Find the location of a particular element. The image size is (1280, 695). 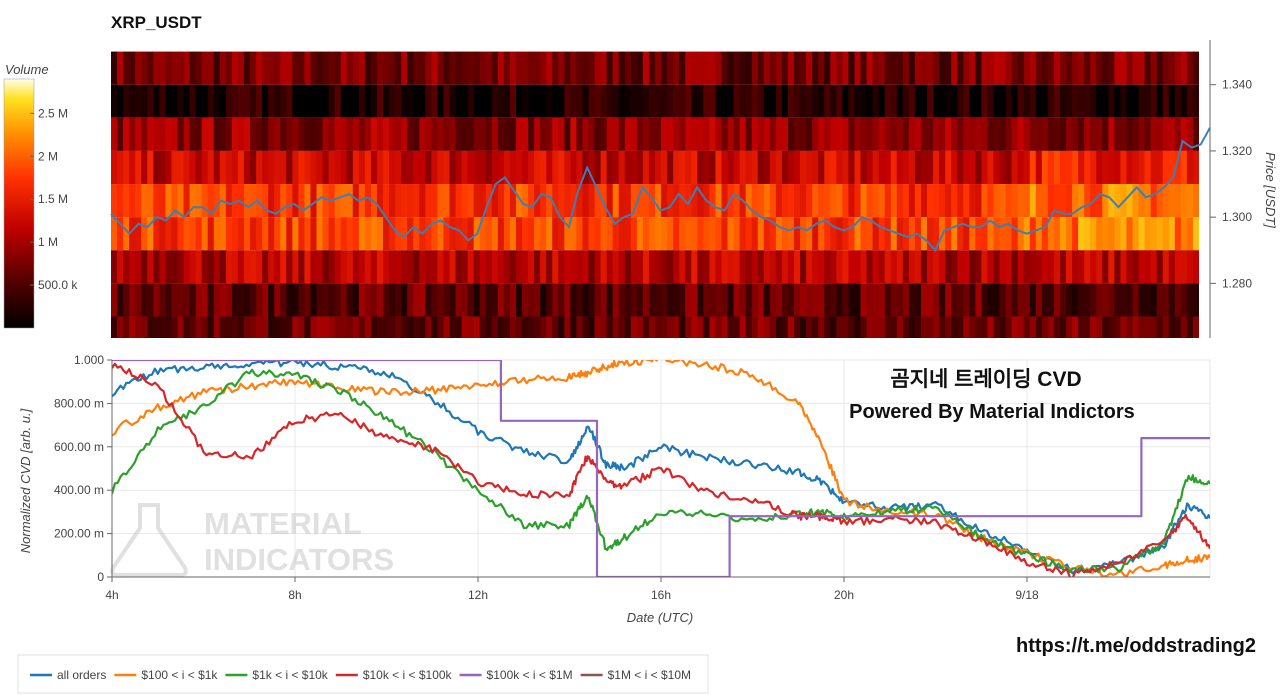

x-tick-label: 12h is located at coordinates (478, 595).